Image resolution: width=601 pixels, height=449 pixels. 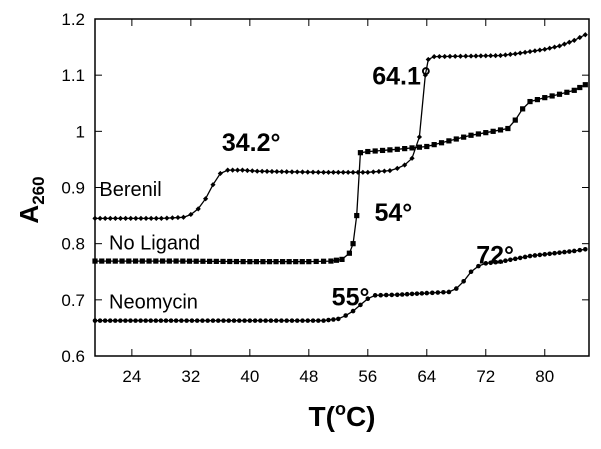 What do you see at coordinates (361, 416) in the screenshot?
I see `x-axis-title-end: C)` at bounding box center [361, 416].